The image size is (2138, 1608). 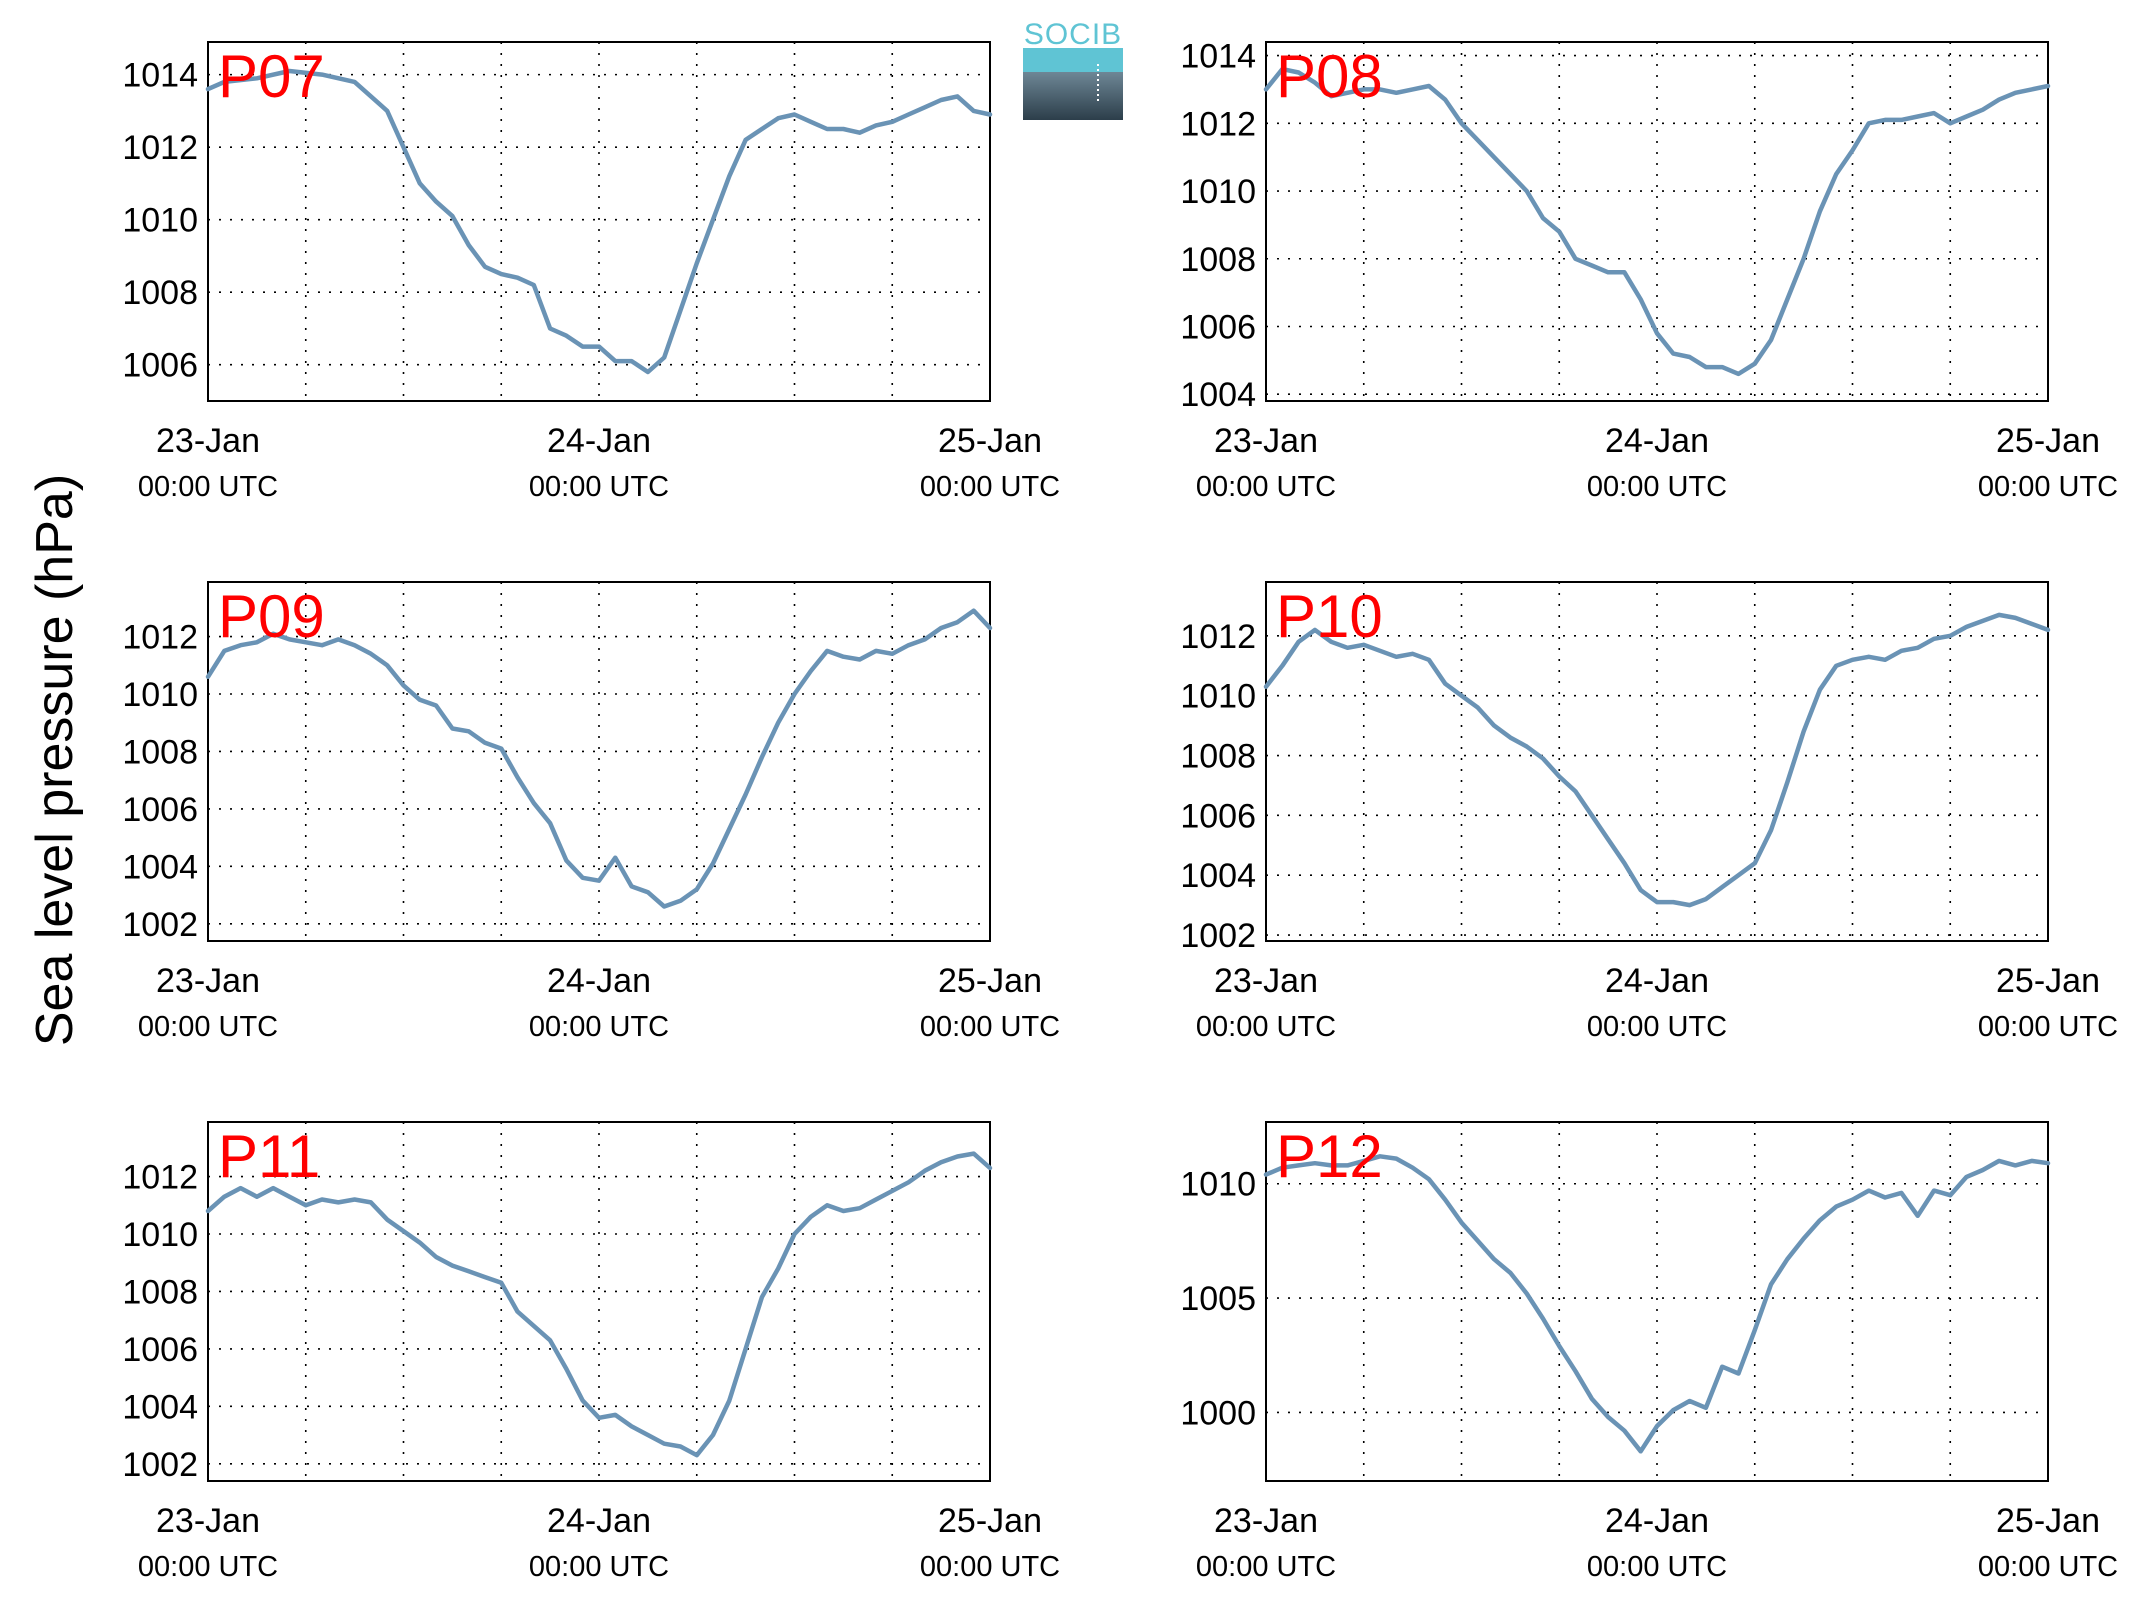 What do you see at coordinates (1218, 1413) in the screenshot?
I see `y-tick-label: 1000` at bounding box center [1218, 1413].